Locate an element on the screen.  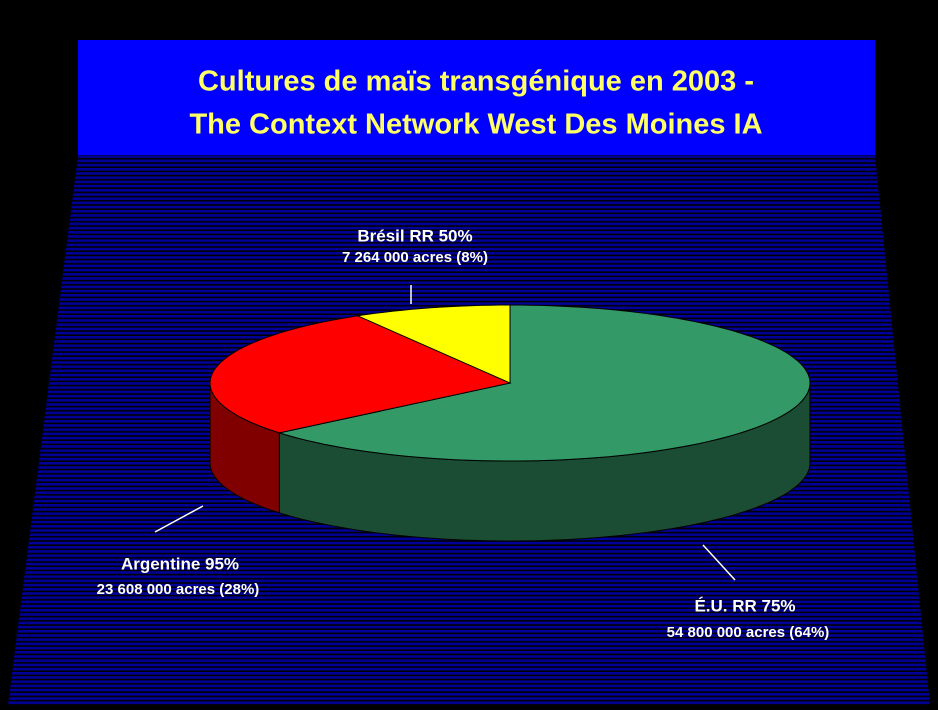
slice-label: Brésil RR 50% is located at coordinates (414, 235).